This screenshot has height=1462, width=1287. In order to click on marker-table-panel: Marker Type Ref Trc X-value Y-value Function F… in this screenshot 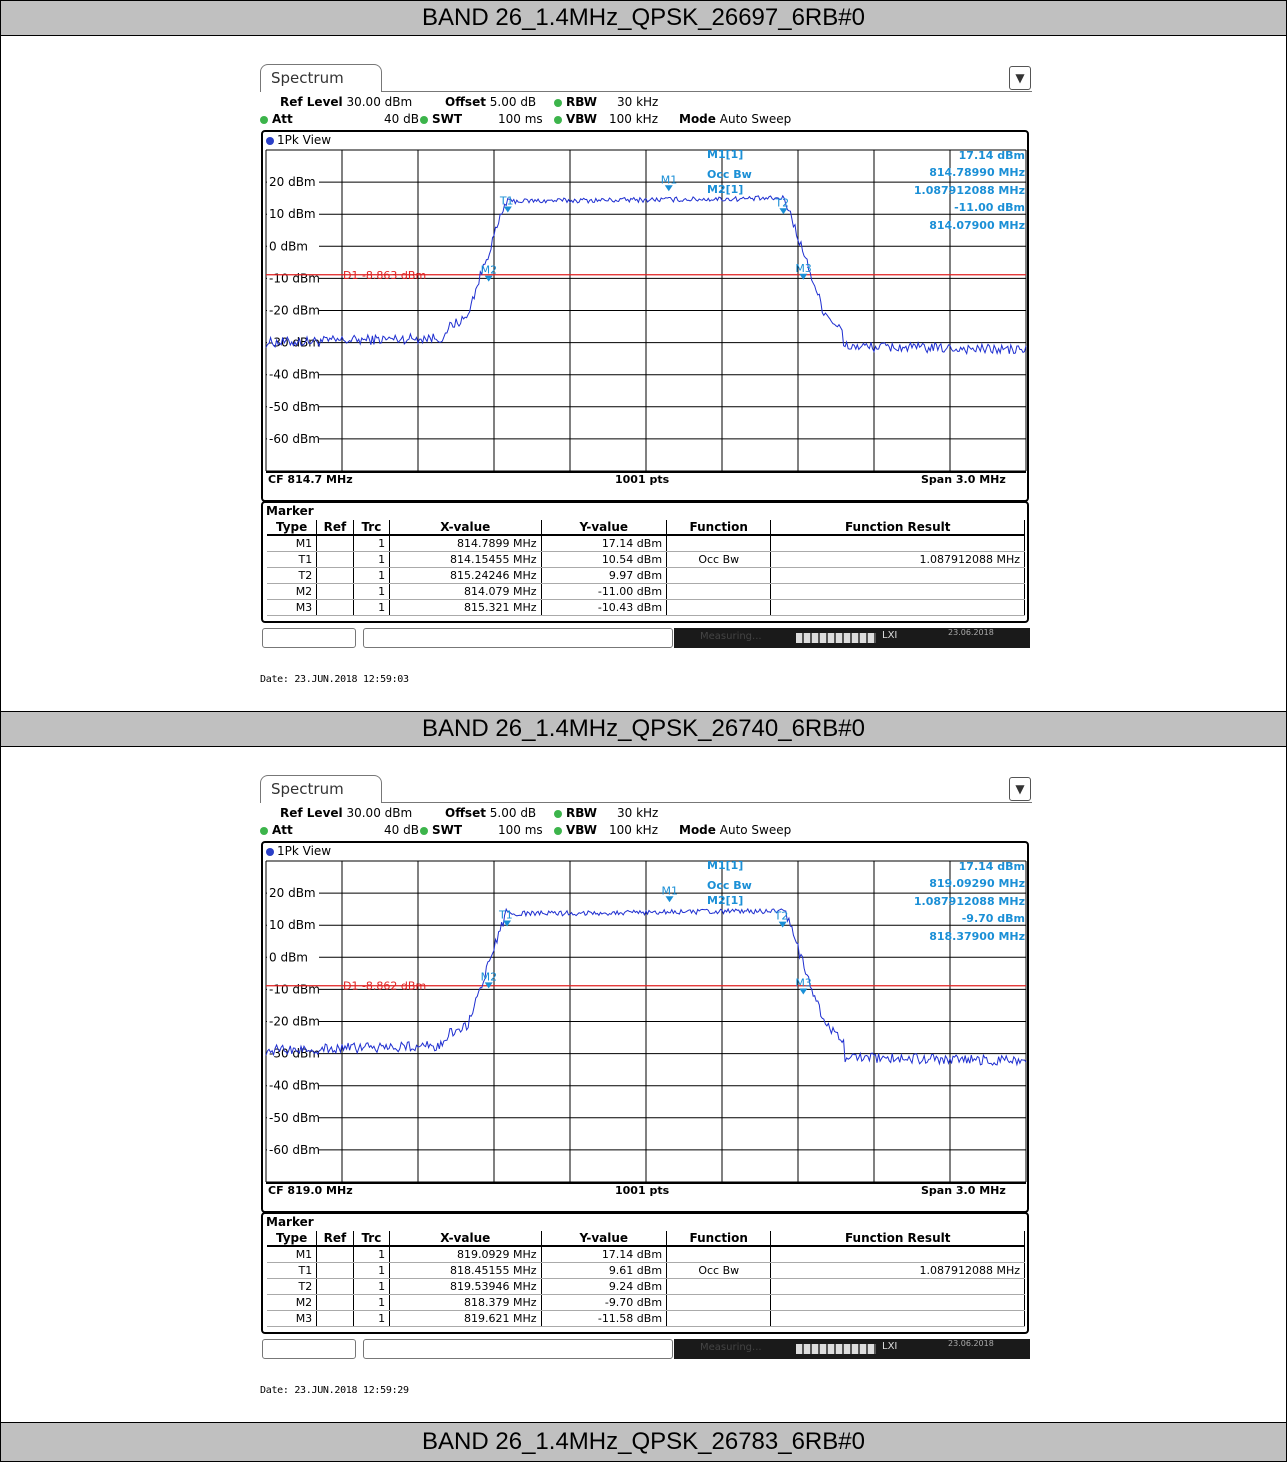, I will do `click(645, 562)`.